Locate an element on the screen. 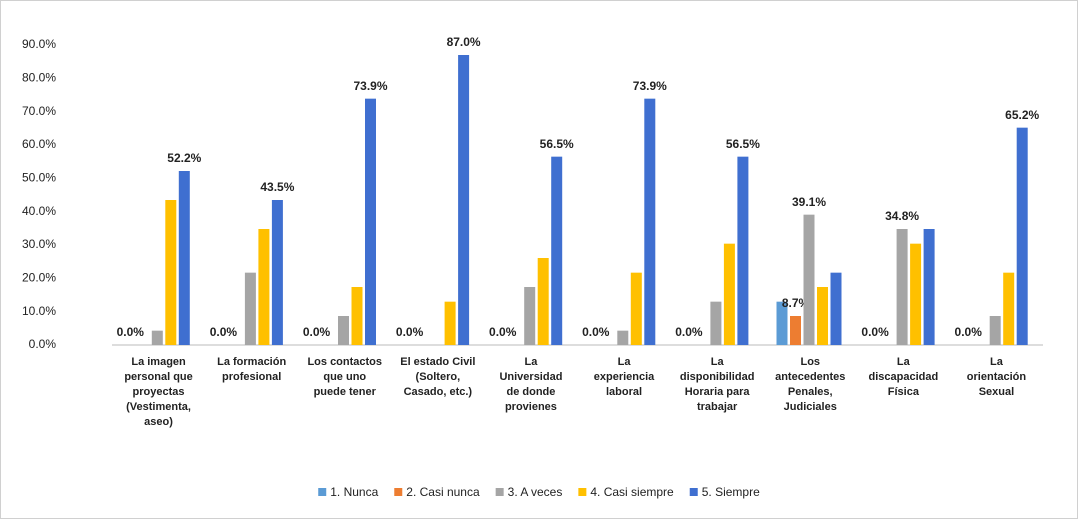 The image size is (1078, 519). legend-label: 2. Casi nunca is located at coordinates (443, 492).